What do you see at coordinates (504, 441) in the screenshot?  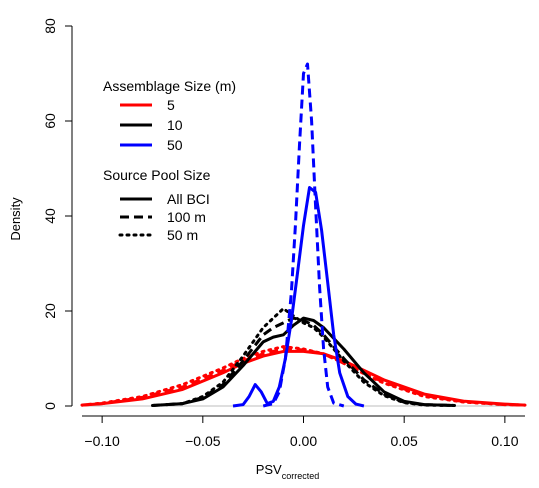 I see `x-tick-label: 0.10` at bounding box center [504, 441].